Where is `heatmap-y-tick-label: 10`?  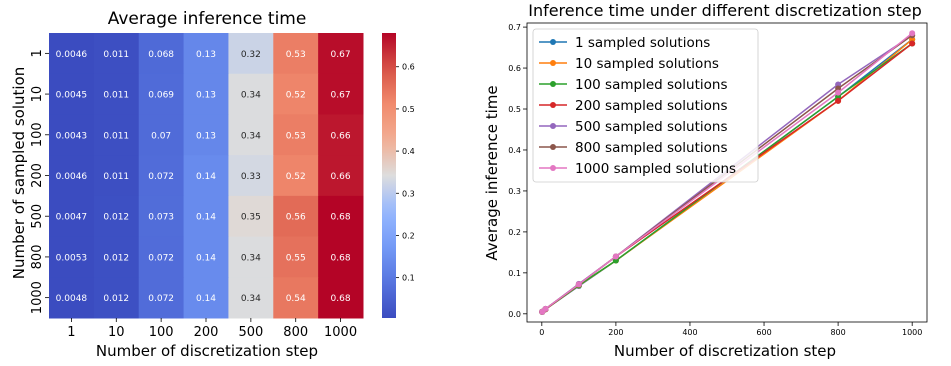 heatmap-y-tick-label: 10 is located at coordinates (37, 94).